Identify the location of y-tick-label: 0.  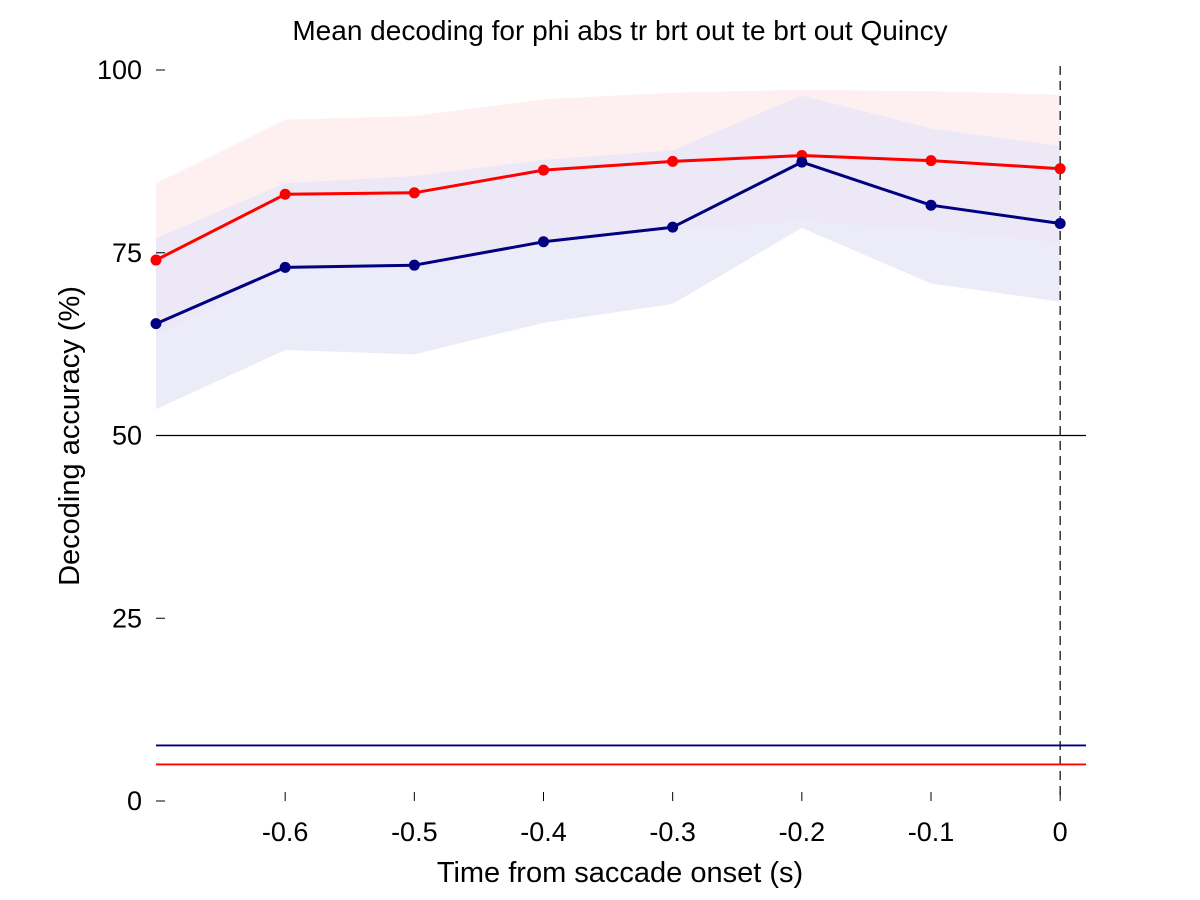
(134, 801).